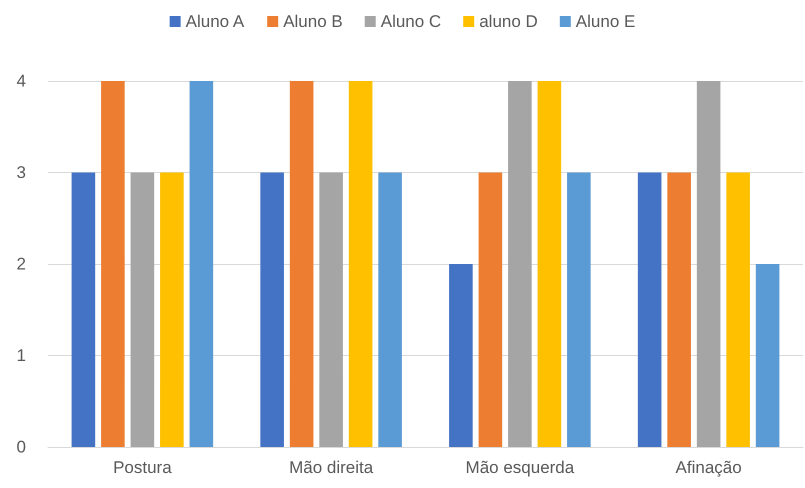  What do you see at coordinates (606, 21) in the screenshot?
I see `legend-label: Aluno E` at bounding box center [606, 21].